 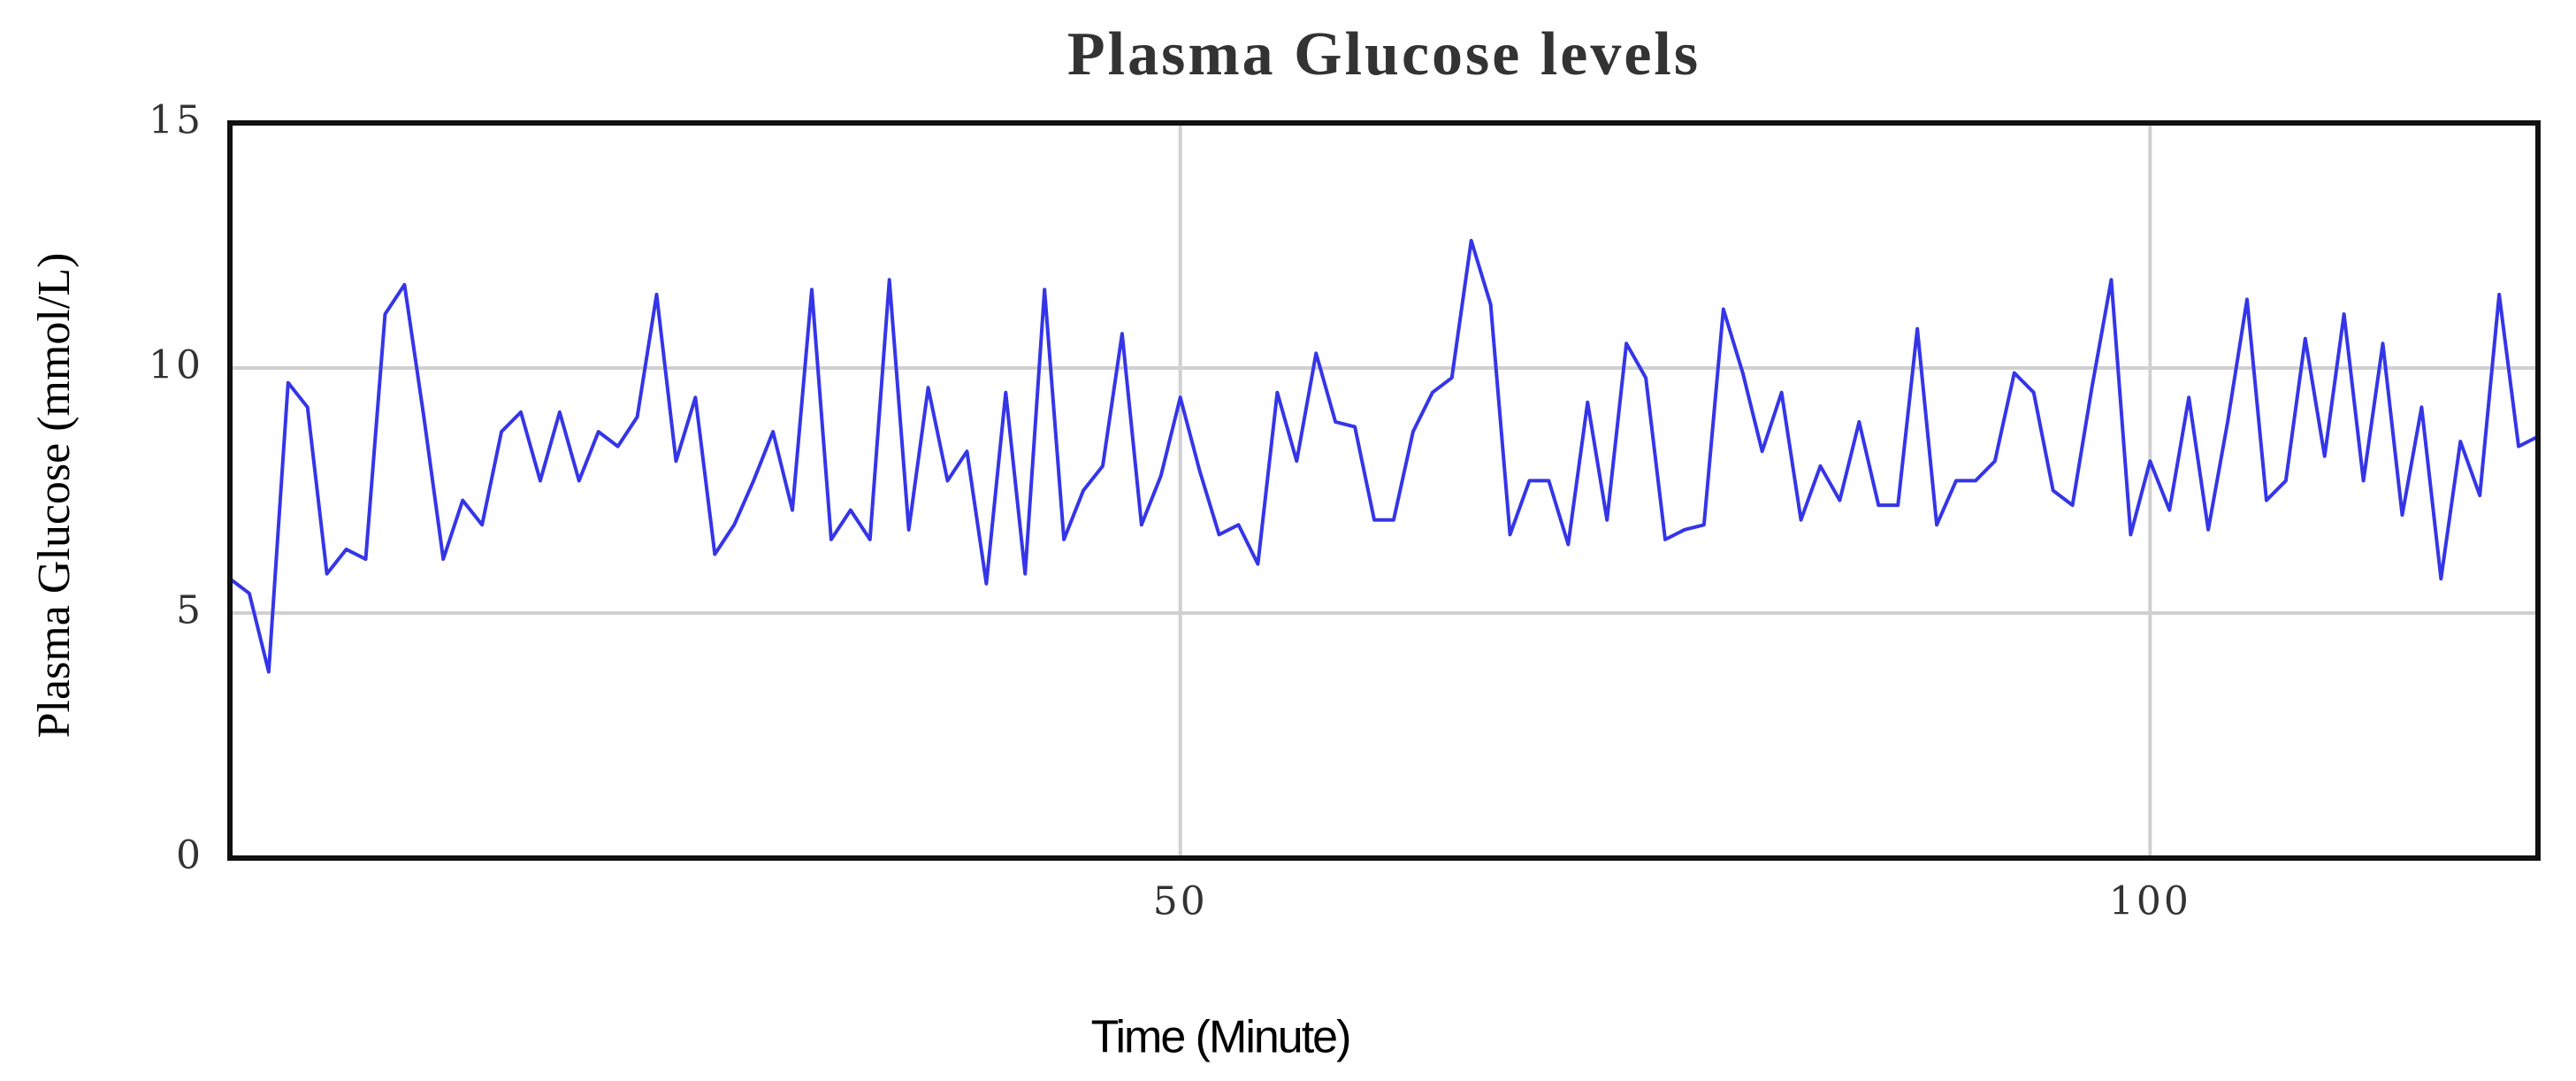 I want to click on y-tick-label: 15, so click(x=176, y=120).